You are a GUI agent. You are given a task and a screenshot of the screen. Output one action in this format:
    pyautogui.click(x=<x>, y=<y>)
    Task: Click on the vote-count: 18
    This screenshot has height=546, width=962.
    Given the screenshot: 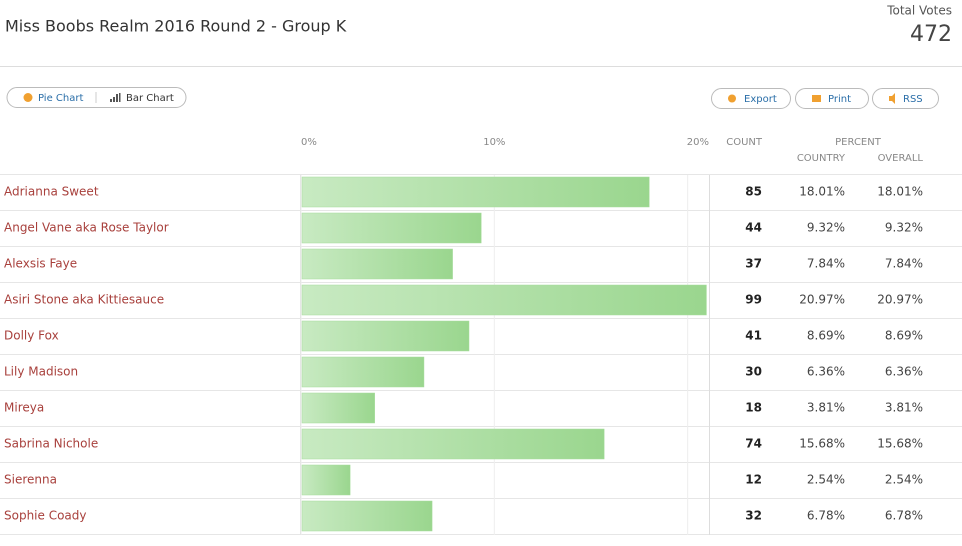 What is the action you would take?
    pyautogui.click(x=753, y=408)
    